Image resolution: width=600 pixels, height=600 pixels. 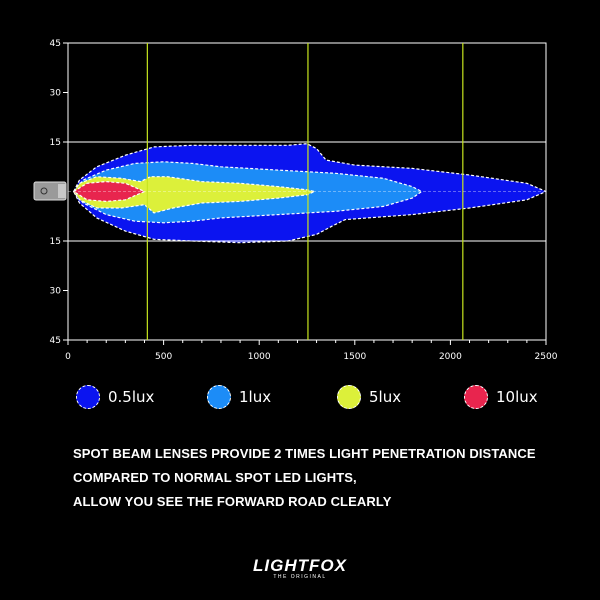 What do you see at coordinates (450, 357) in the screenshot?
I see `x-tick-label: 2000` at bounding box center [450, 357].